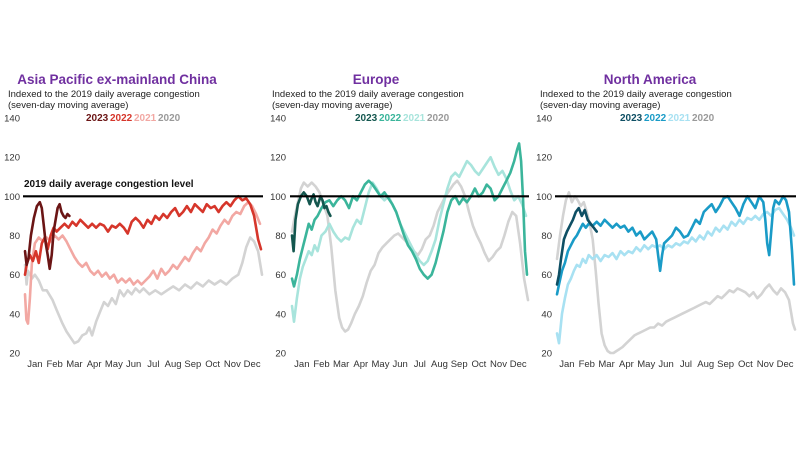  Describe the element at coordinates (409, 215) in the screenshot. I see `series-line-2022` at that location.